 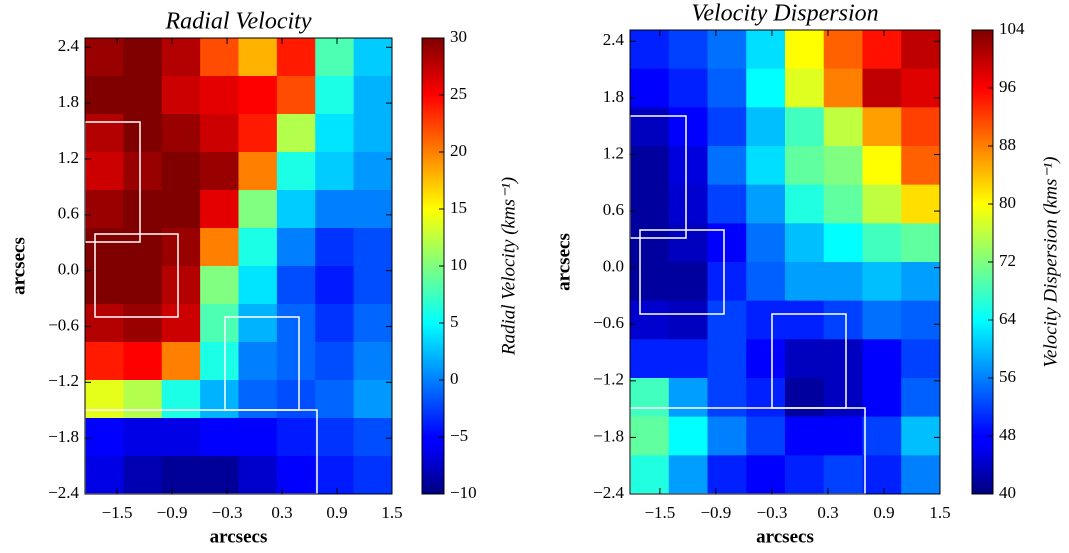 What do you see at coordinates (458, 36) in the screenshot?
I see `colorbar-tick-label: 30` at bounding box center [458, 36].